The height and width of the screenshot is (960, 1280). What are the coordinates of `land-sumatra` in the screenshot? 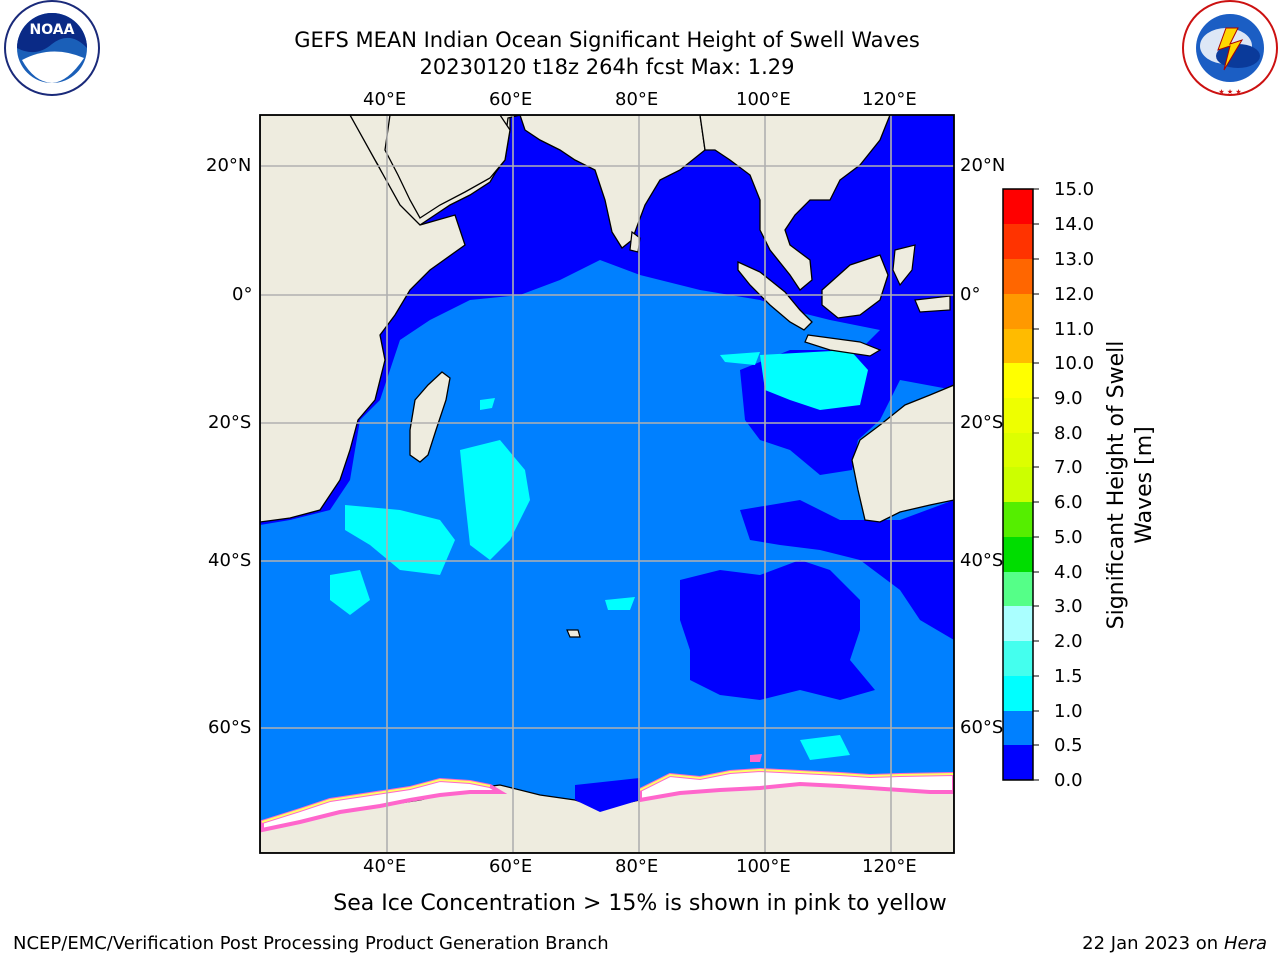 It's located at (775, 295).